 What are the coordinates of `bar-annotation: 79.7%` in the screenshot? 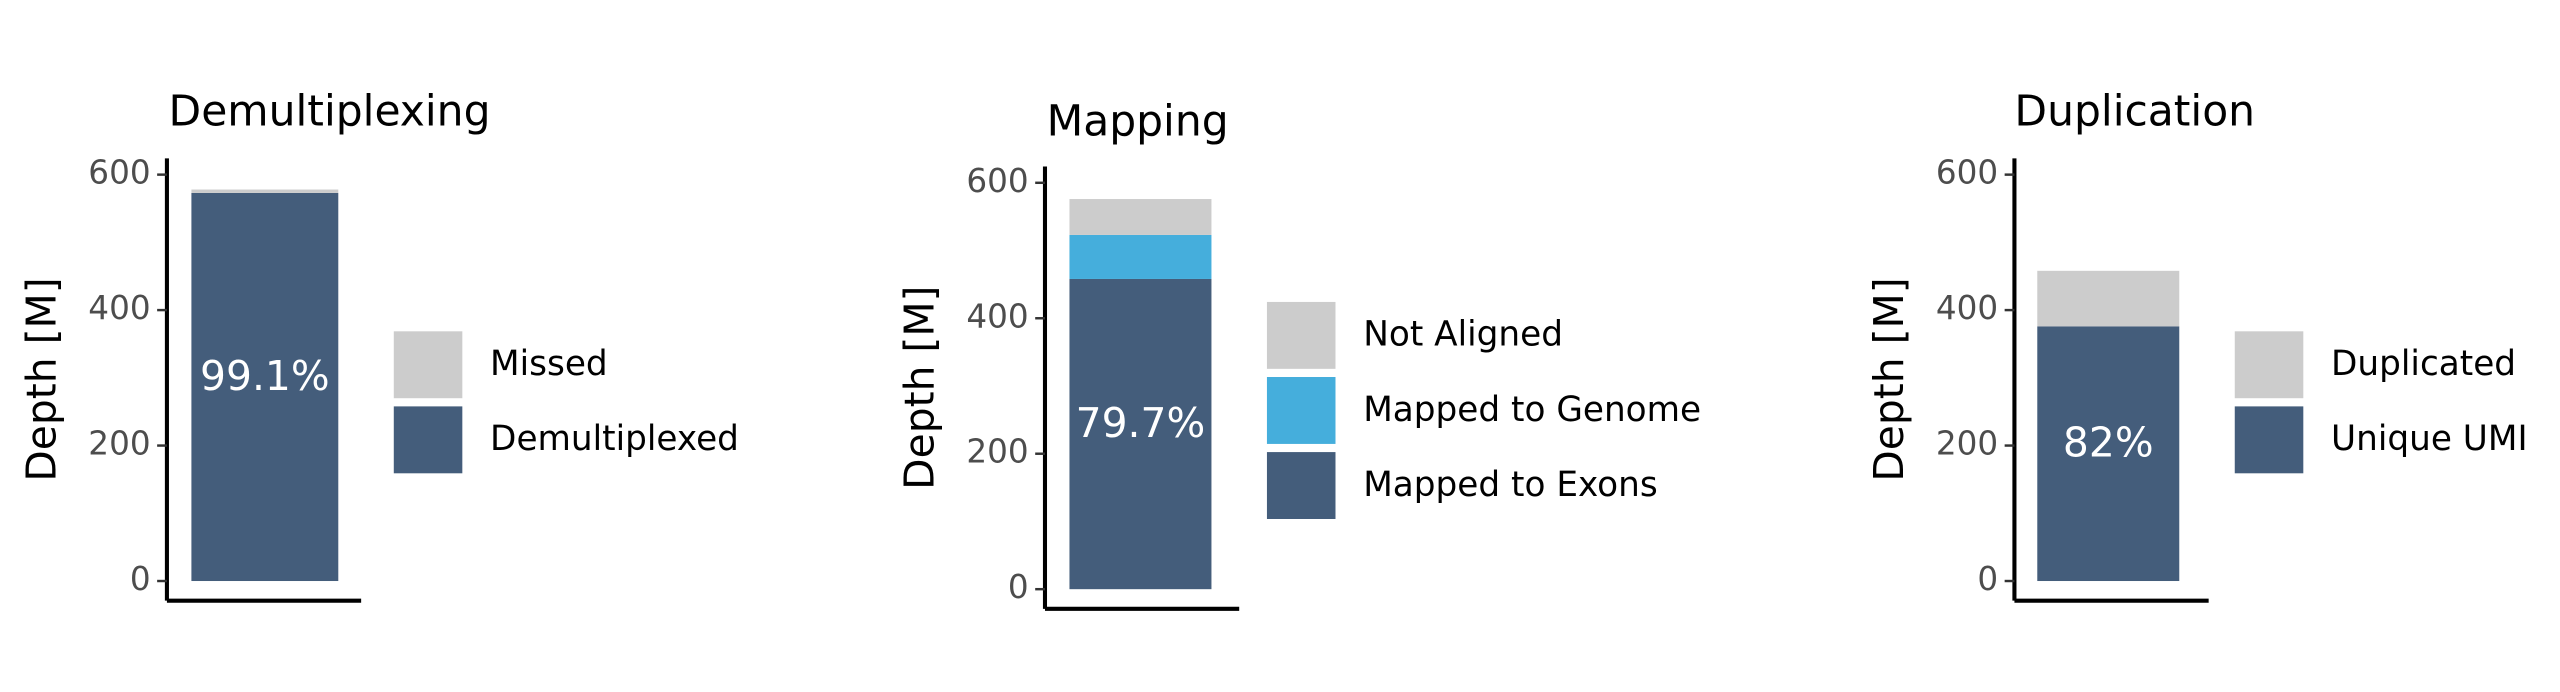 It's located at (1141, 423).